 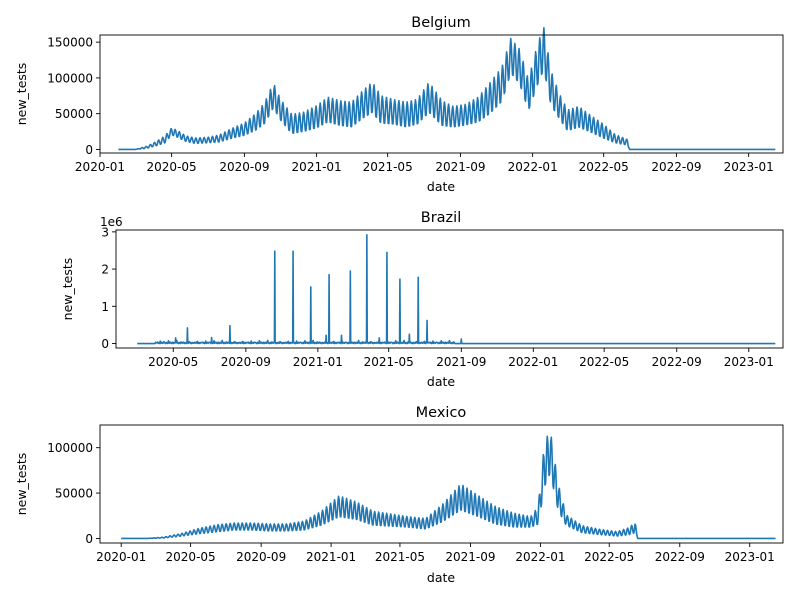 I want to click on y-tick-label: 1, so click(x=105, y=307).